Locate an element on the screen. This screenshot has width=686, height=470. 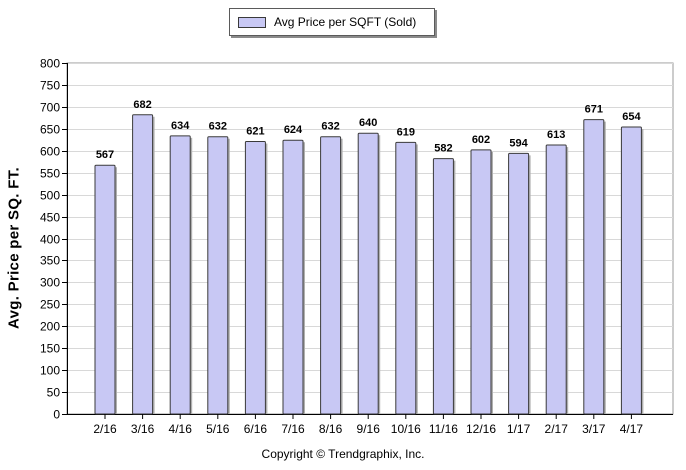
x-tick-label: 9/16 is located at coordinates (369, 429).